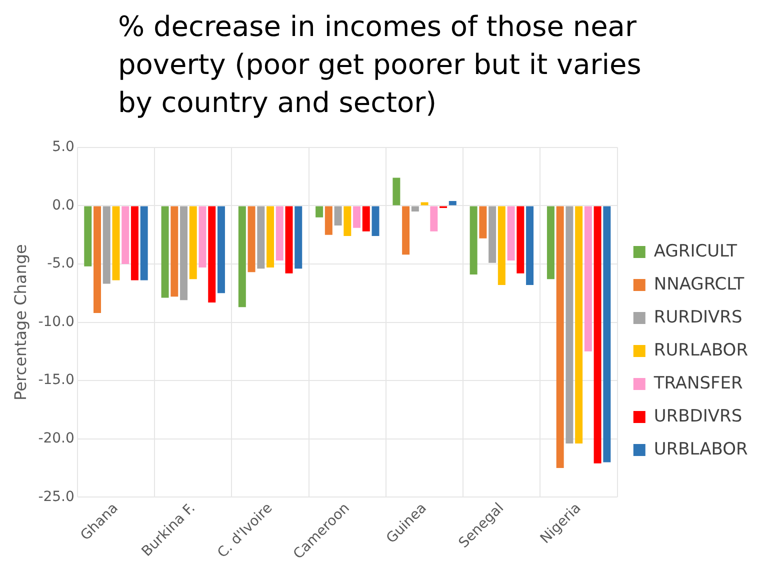 The width and height of the screenshot is (776, 577). What do you see at coordinates (60, 264) in the screenshot?
I see `y-tick-label: -5.0` at bounding box center [60, 264].